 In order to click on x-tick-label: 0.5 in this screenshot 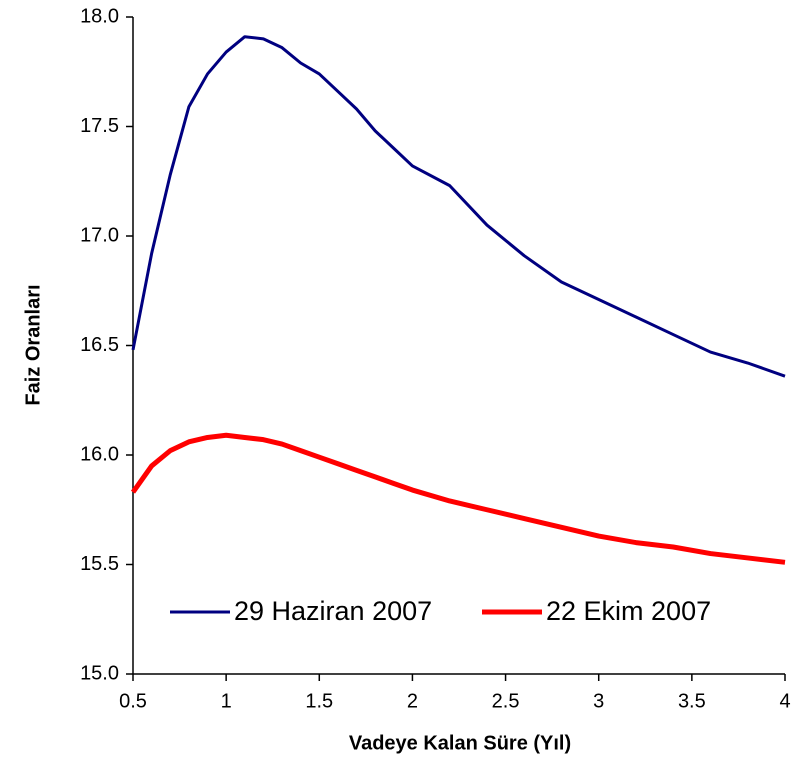, I will do `click(133, 701)`.